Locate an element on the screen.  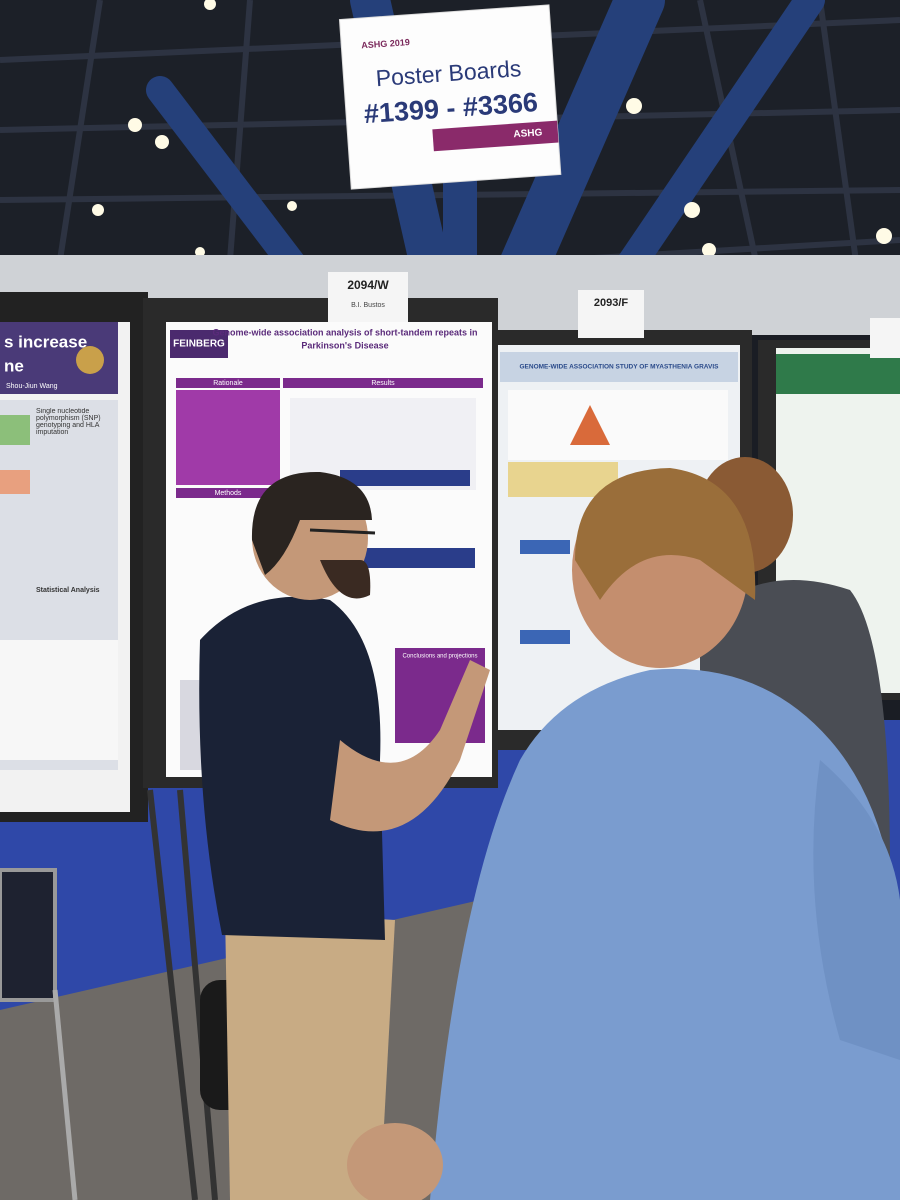
poster-title: Parkinson's Disease is located at coordinates (344, 345).